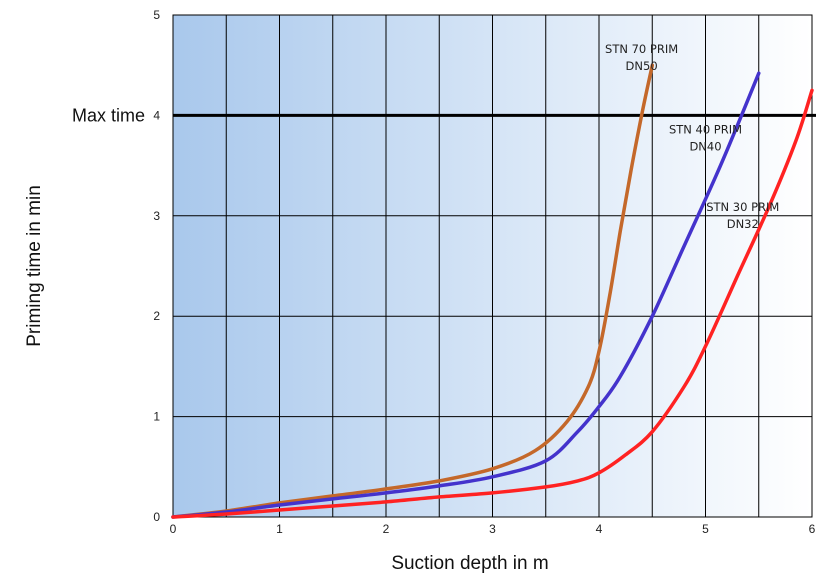  What do you see at coordinates (156, 266) in the screenshot?
I see `y-tick-labels: 0 1 2 3 4 5` at bounding box center [156, 266].